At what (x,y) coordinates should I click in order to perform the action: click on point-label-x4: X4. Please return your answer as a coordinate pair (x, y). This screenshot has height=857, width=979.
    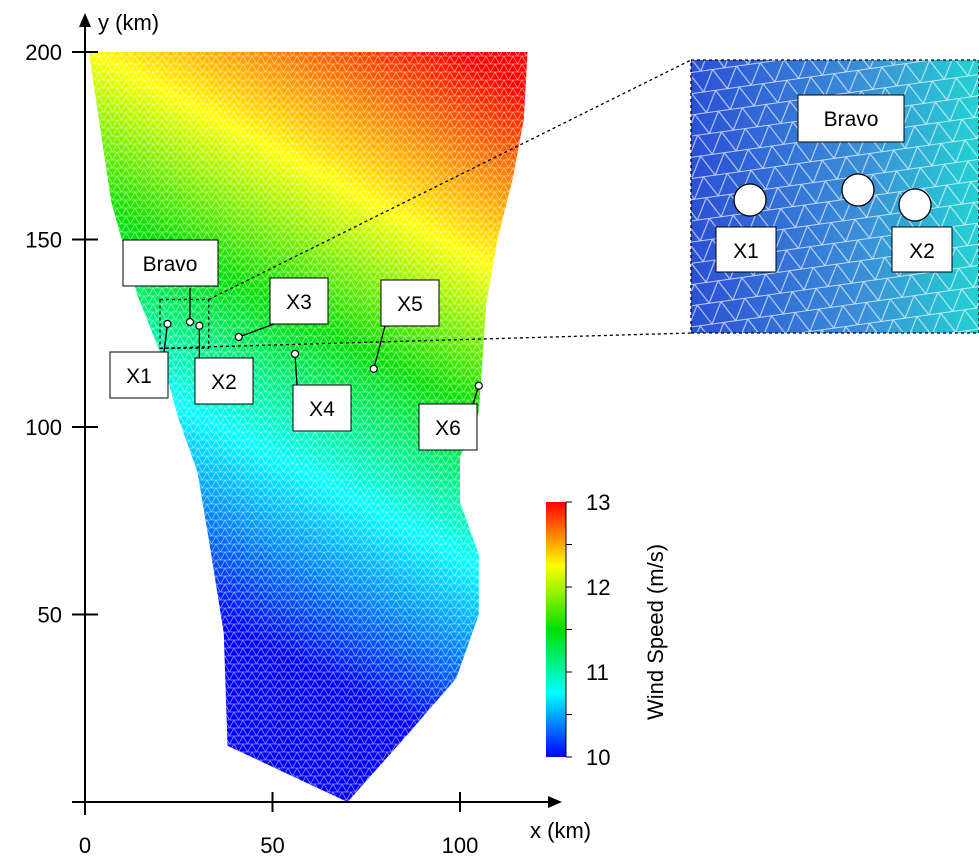
    Looking at the image, I should click on (322, 409).